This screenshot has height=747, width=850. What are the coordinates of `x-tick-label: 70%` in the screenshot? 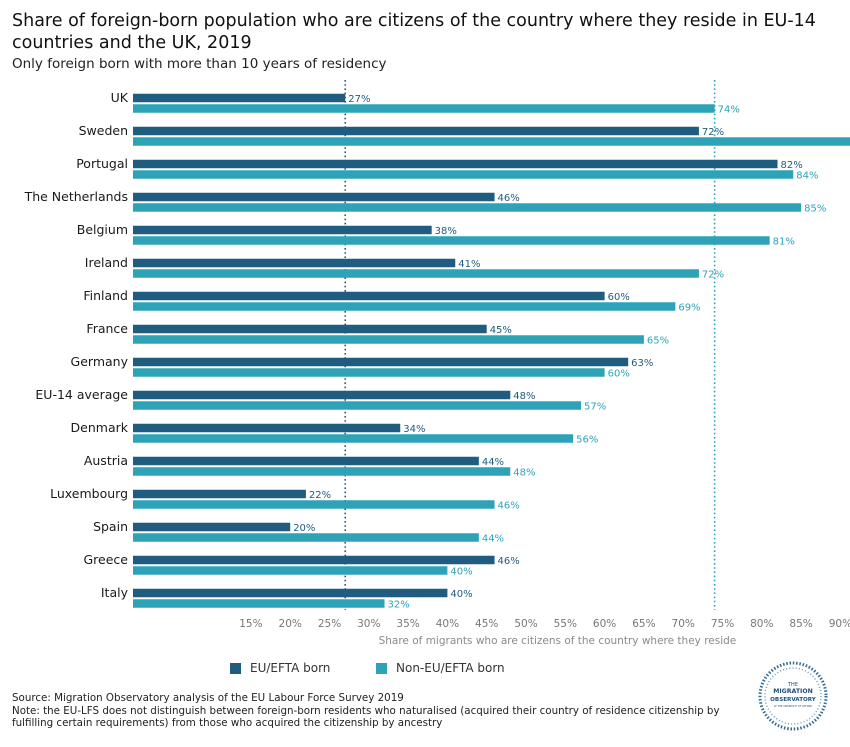 It's located at (683, 624).